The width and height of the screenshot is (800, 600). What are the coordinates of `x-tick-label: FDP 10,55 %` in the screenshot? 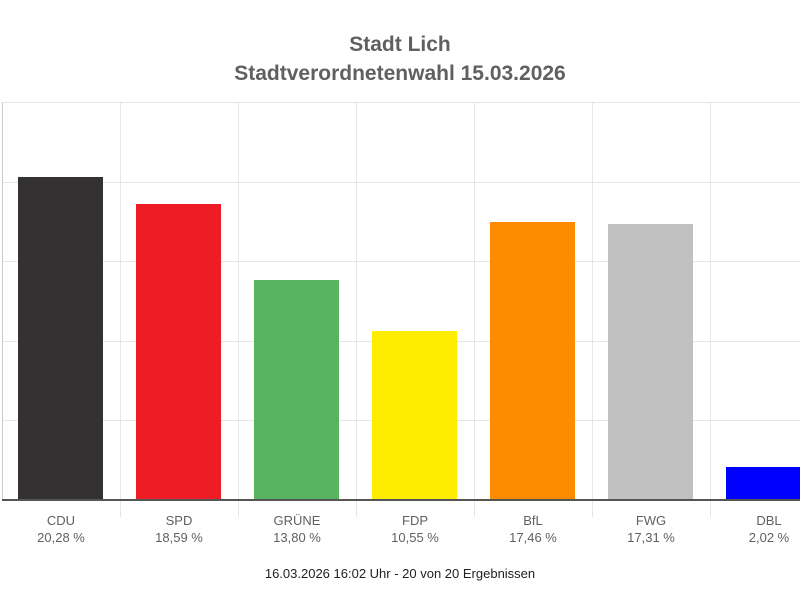 It's located at (415, 529).